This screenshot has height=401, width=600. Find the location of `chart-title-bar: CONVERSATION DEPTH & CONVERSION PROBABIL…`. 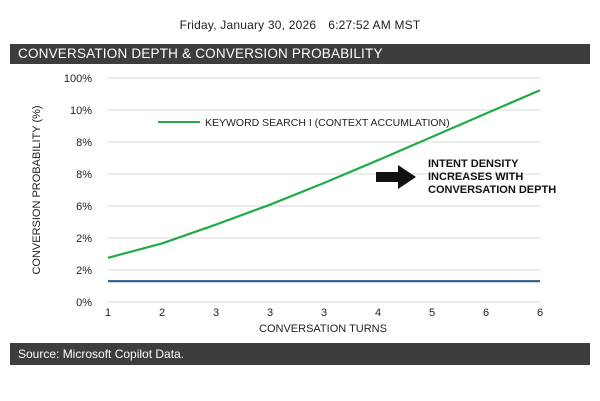

chart-title-bar: CONVERSATION DEPTH & CONVERSION PROBABIL… is located at coordinates (300, 54).